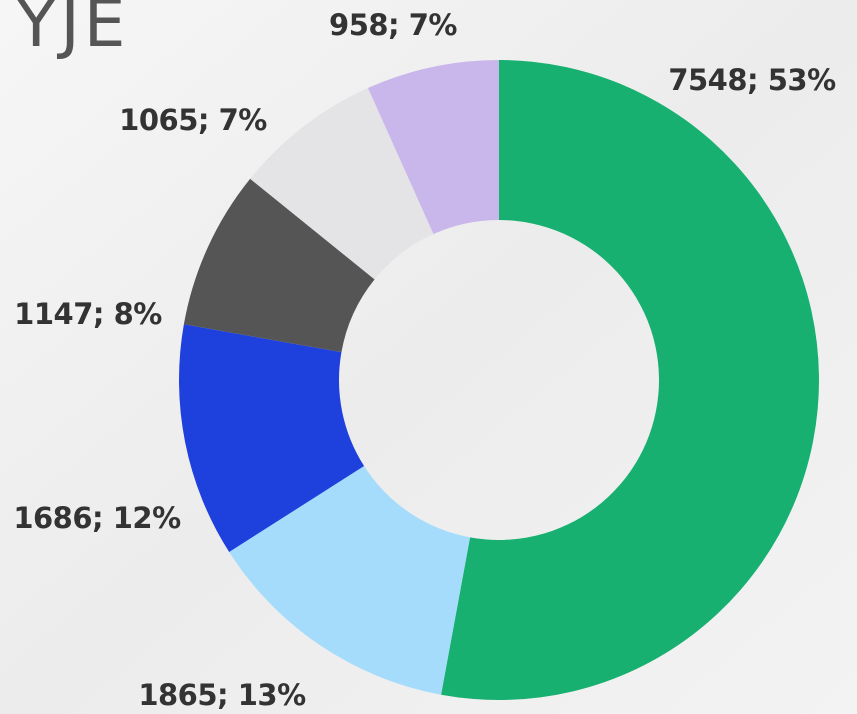 The height and width of the screenshot is (714, 857). What do you see at coordinates (97, 518) in the screenshot?
I see `data-label: 1686; 12%` at bounding box center [97, 518].